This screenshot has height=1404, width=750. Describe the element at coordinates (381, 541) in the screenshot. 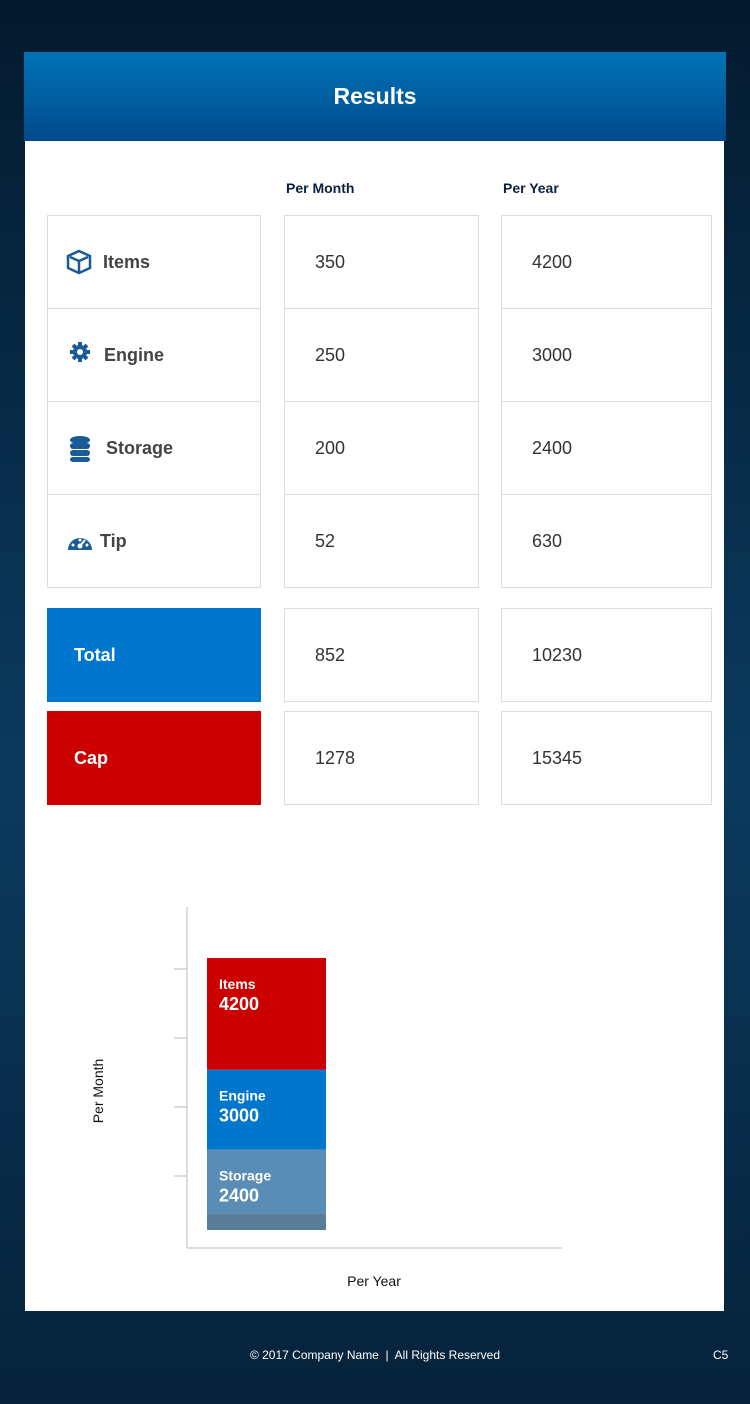

I see `cell-value: 52` at that location.